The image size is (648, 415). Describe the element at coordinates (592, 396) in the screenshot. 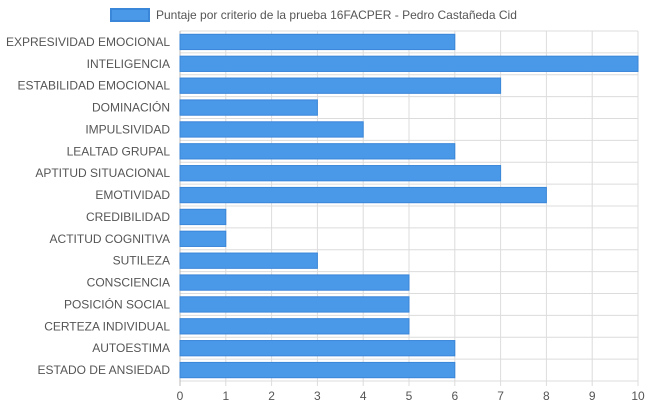

I see `x-tick-label: 9` at that location.